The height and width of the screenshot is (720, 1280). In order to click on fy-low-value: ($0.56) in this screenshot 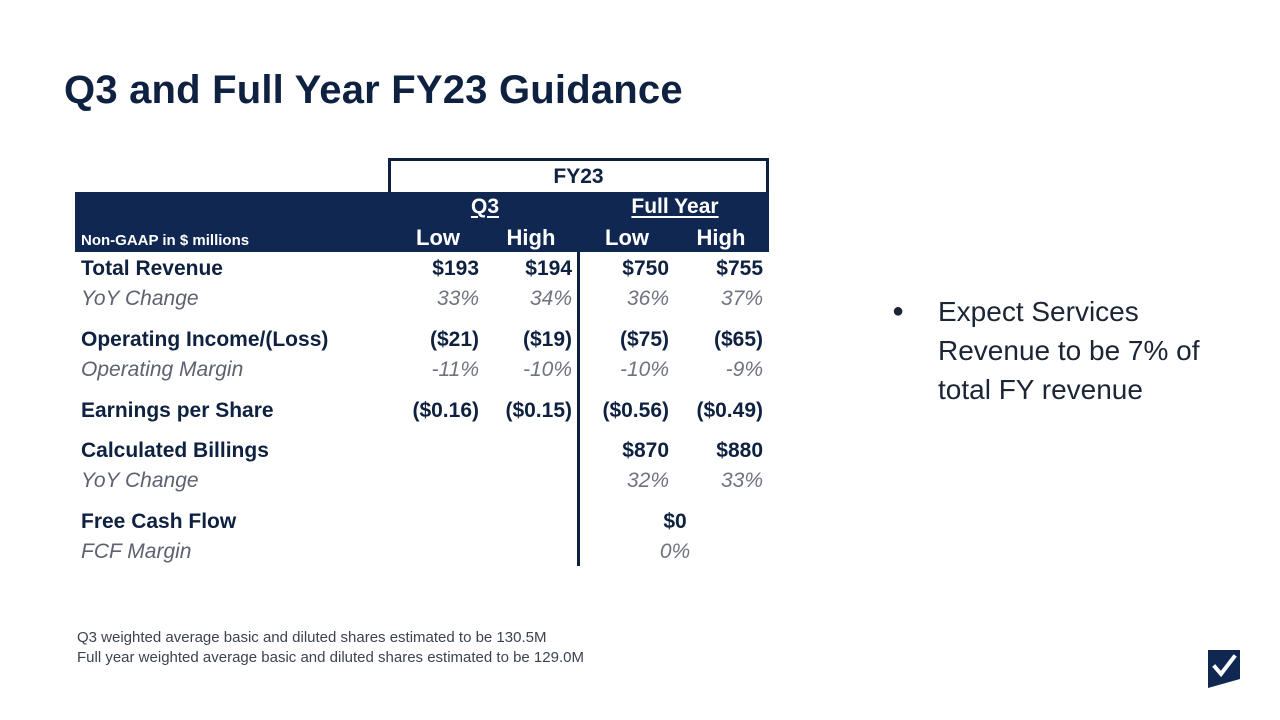, I will do `click(635, 410)`.